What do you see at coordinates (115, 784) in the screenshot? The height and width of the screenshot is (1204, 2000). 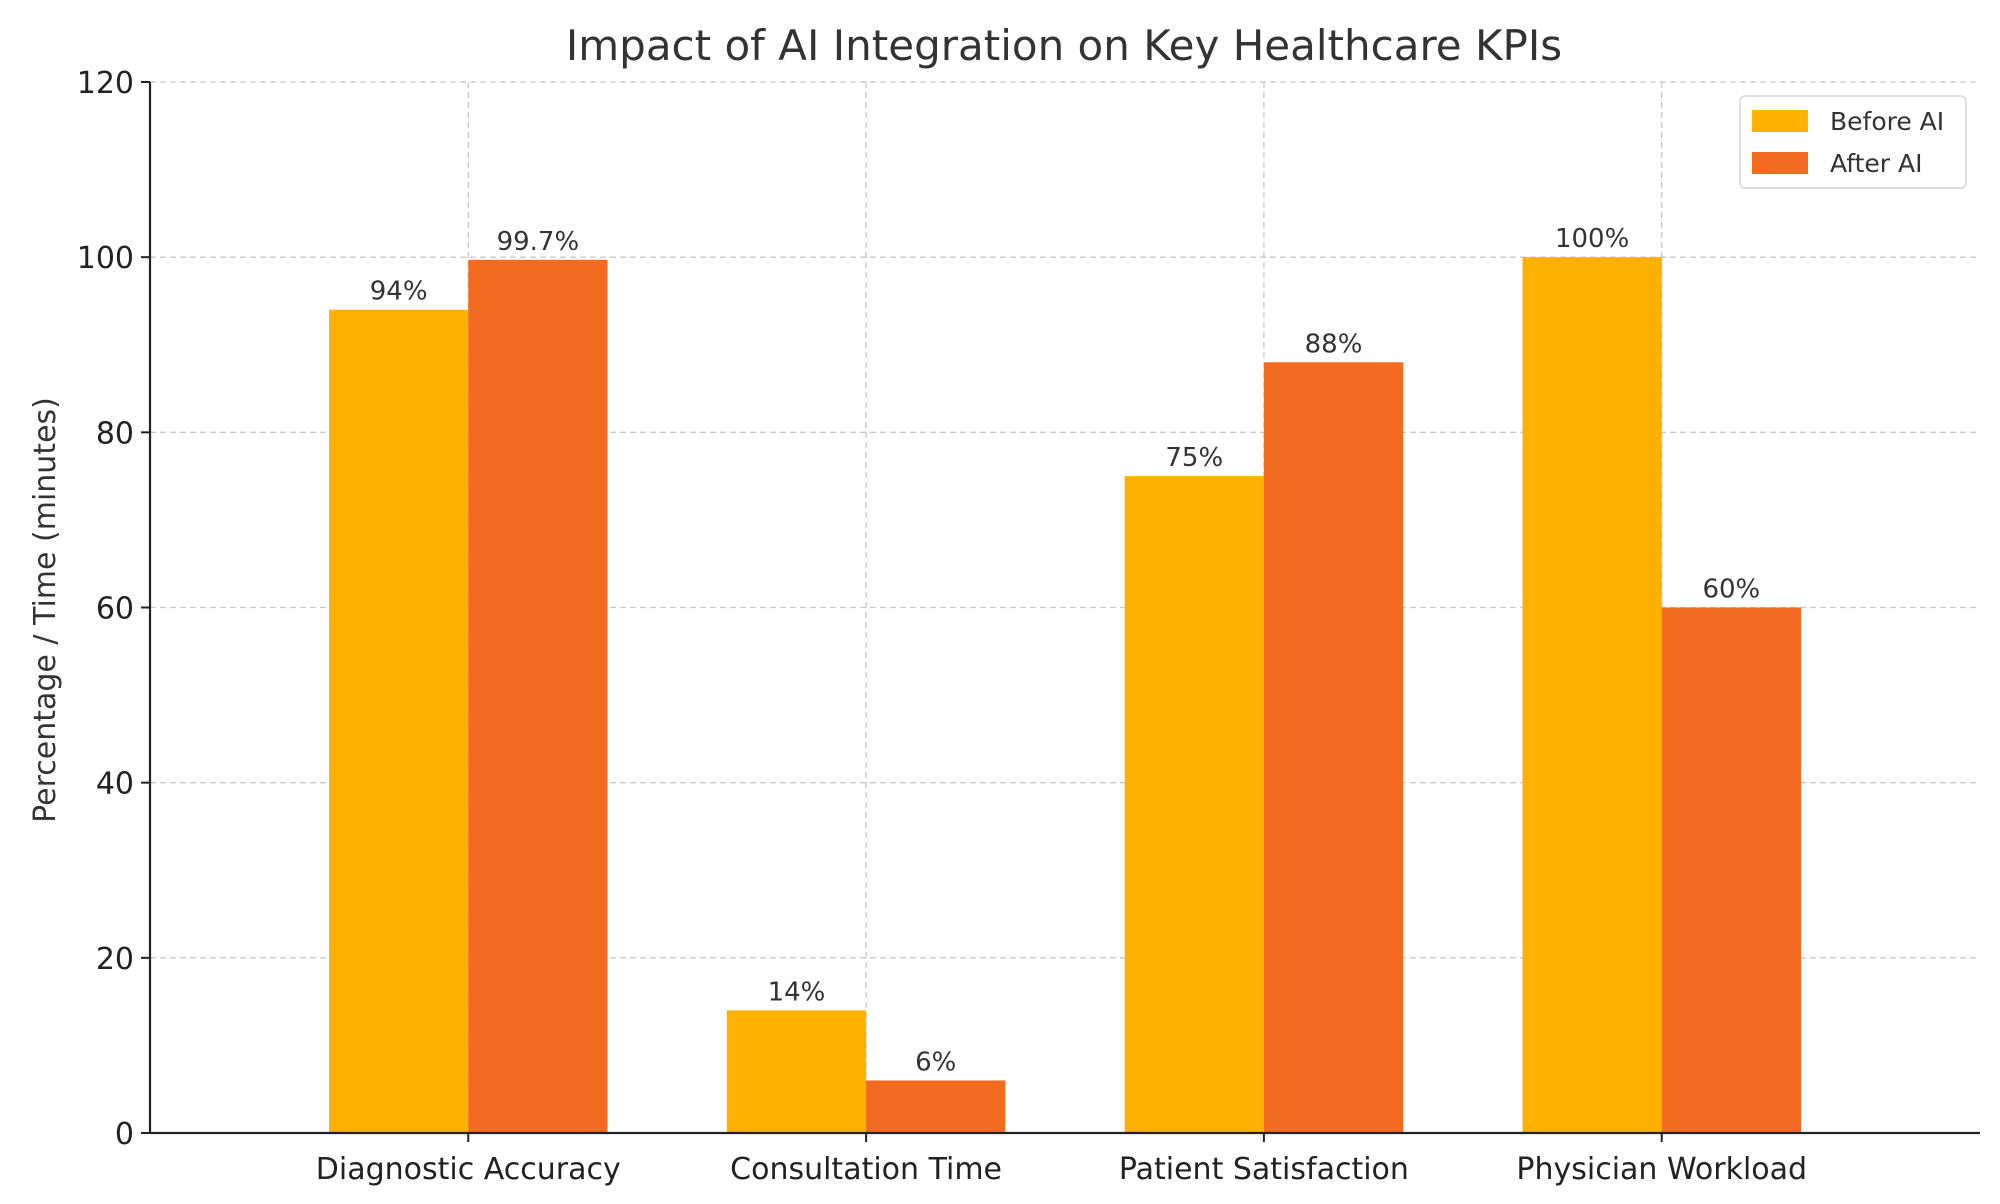 I see `y-tick-label: 40` at bounding box center [115, 784].